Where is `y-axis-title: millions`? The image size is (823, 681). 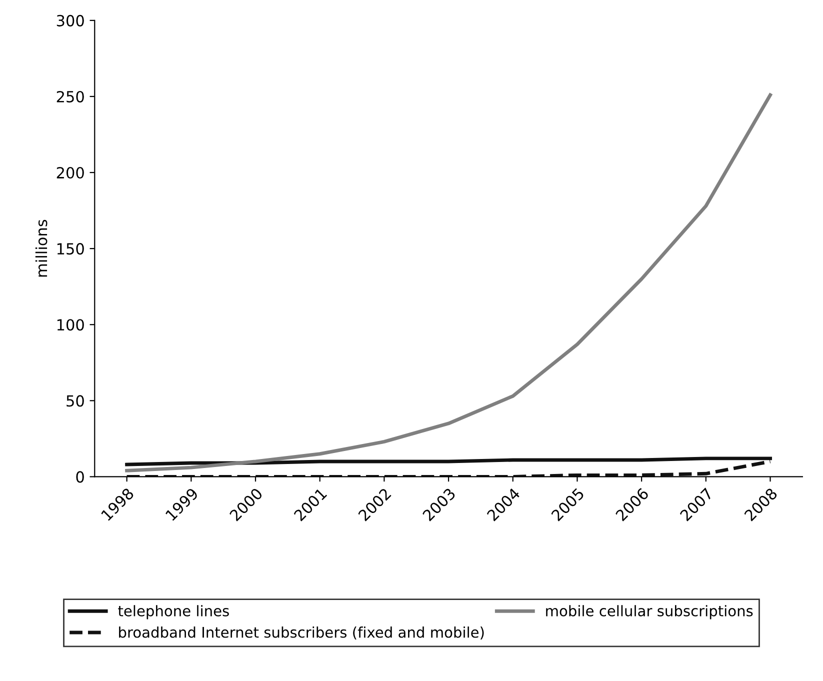
y-axis-title: millions is located at coordinates (41, 248).